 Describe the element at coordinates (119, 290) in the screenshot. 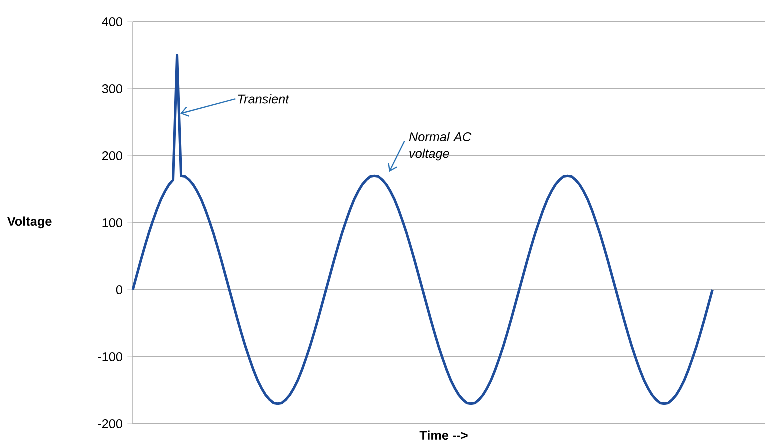

I see `y-tick-label: 0` at that location.